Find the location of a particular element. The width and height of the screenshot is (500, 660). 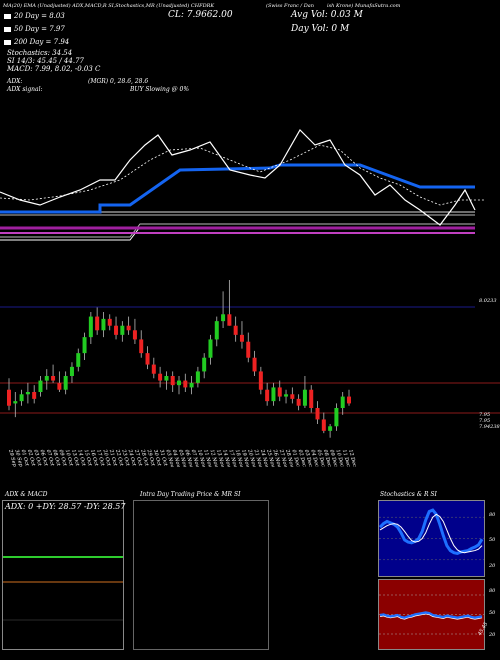

date-label: 22 Oct is located at coordinates (119, 458).